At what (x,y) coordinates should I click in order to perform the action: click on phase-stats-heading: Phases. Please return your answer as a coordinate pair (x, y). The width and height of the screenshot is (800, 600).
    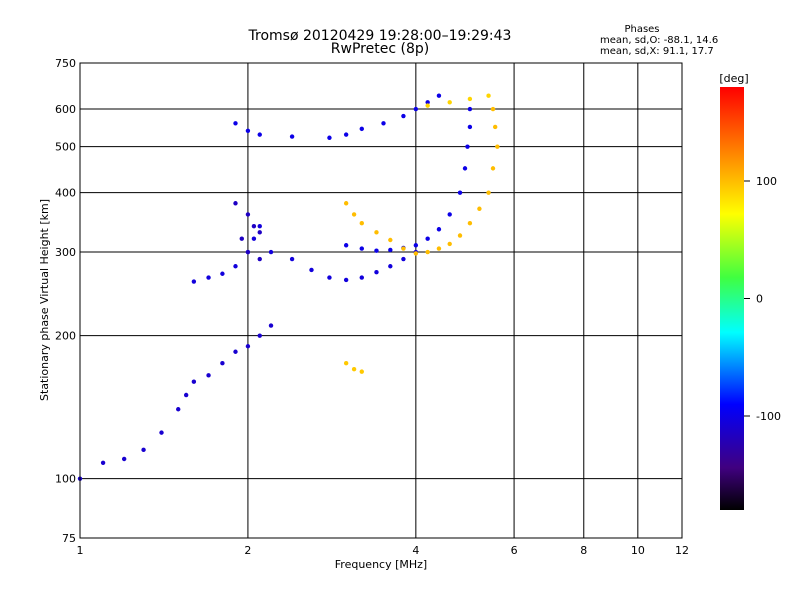
    Looking at the image, I should click on (641, 29).